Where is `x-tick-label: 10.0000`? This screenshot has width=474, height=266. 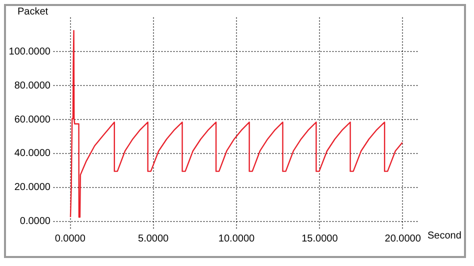
x-tick-label: 10.0000 is located at coordinates (237, 239).